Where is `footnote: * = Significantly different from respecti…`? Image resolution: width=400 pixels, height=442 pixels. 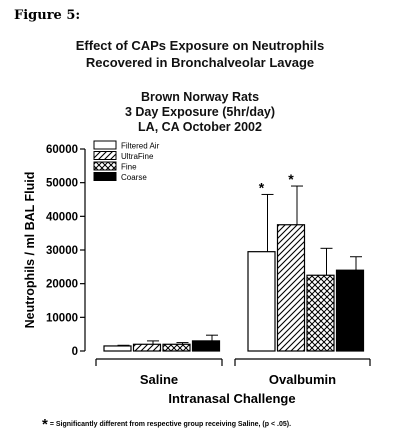 footnote: * = Significantly different from respecti… is located at coordinates (166, 424).